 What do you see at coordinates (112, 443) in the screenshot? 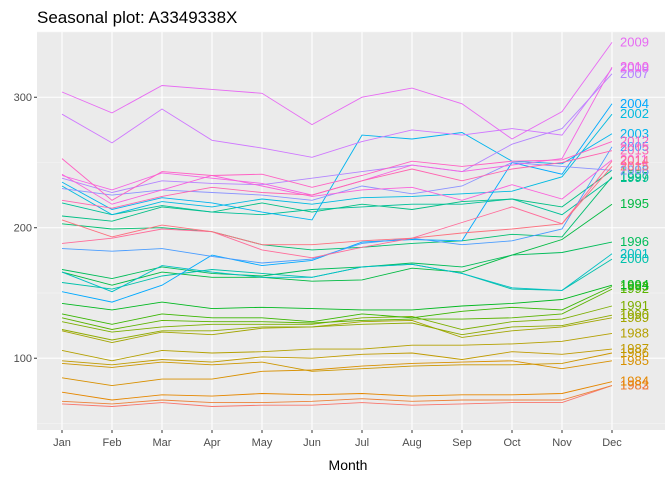
I see `x-tick-label: Feb` at bounding box center [112, 443].